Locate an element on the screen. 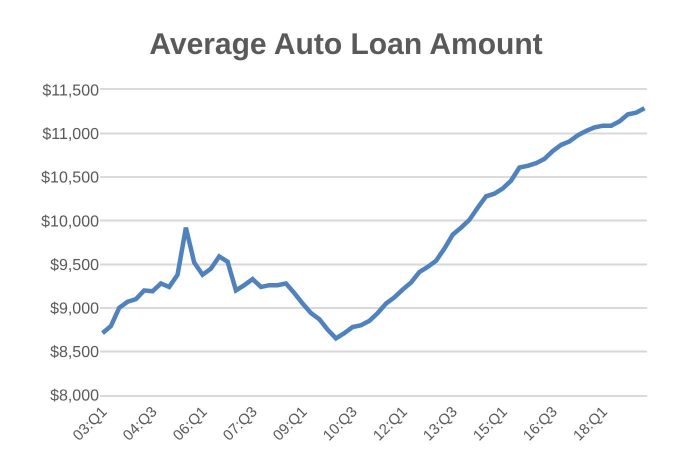  y-tick-label: $10,500 is located at coordinates (70, 178).